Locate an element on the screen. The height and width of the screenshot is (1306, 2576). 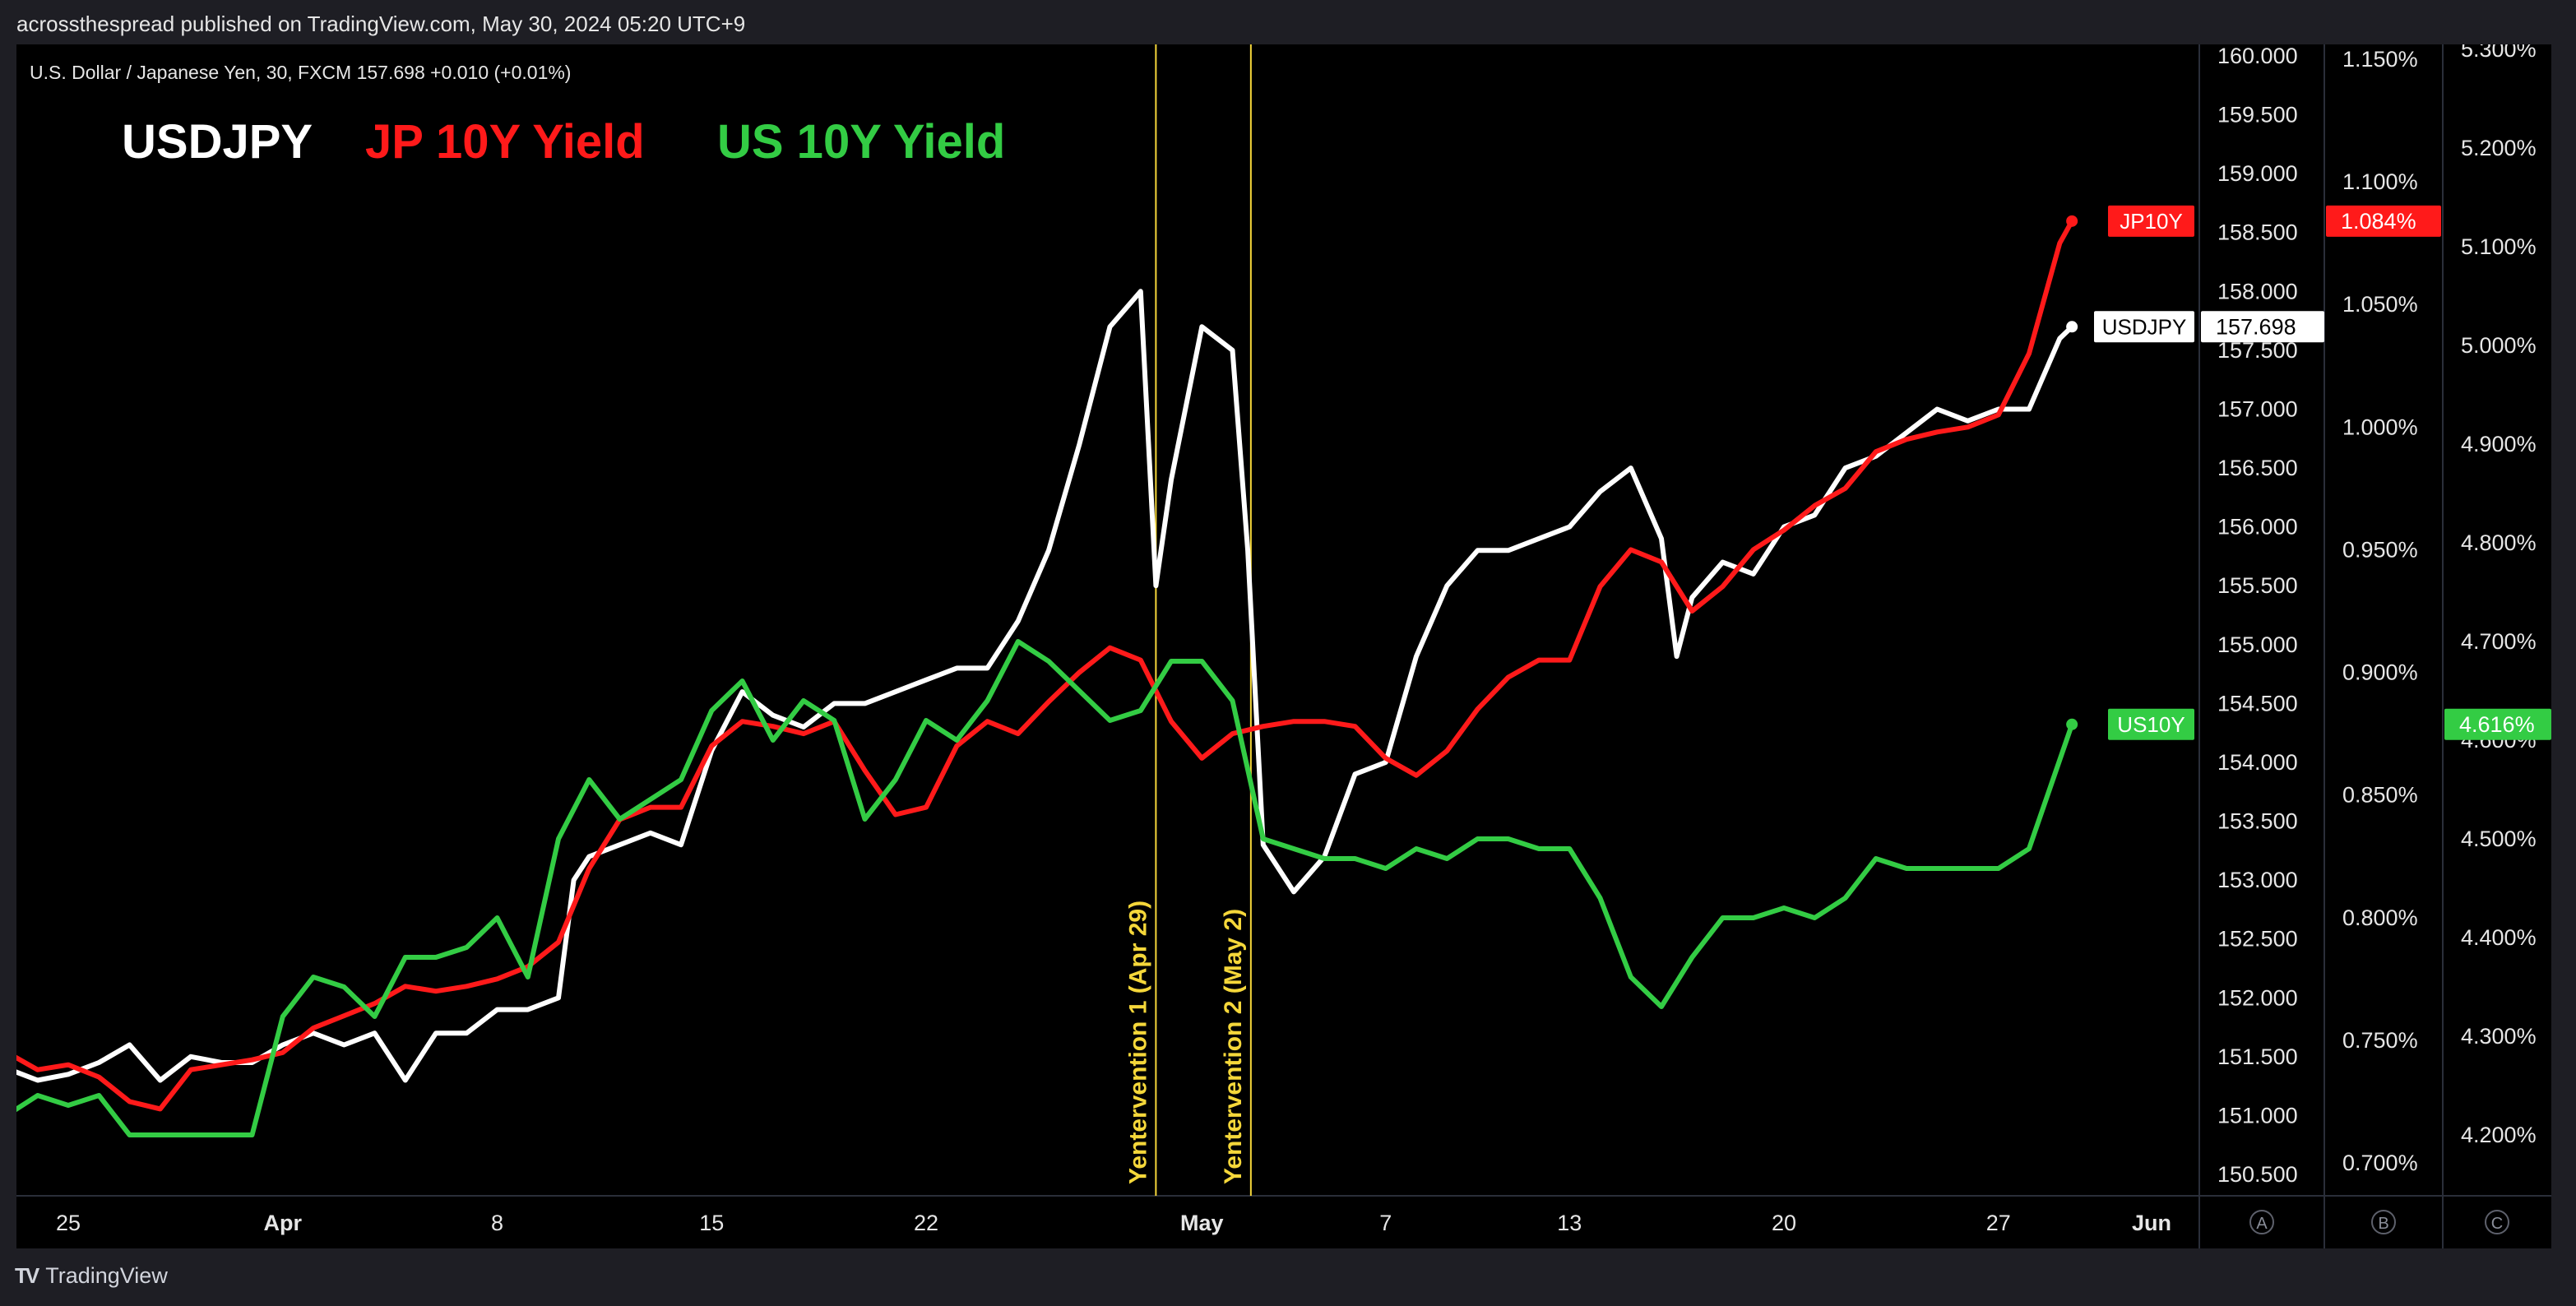
axis-a-tick: 160.000 is located at coordinates (2258, 56).